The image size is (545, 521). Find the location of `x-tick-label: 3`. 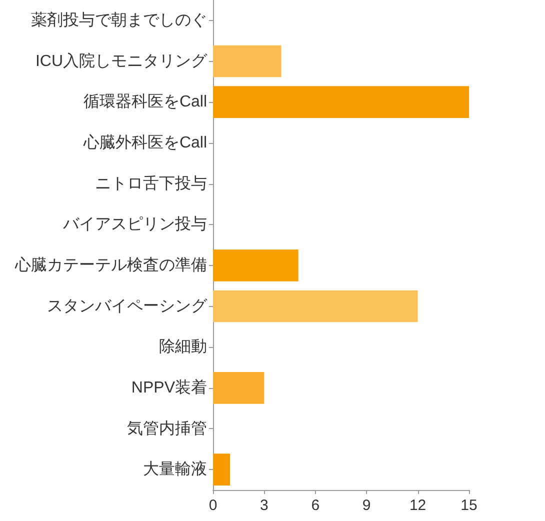

x-tick-label: 3 is located at coordinates (264, 505).